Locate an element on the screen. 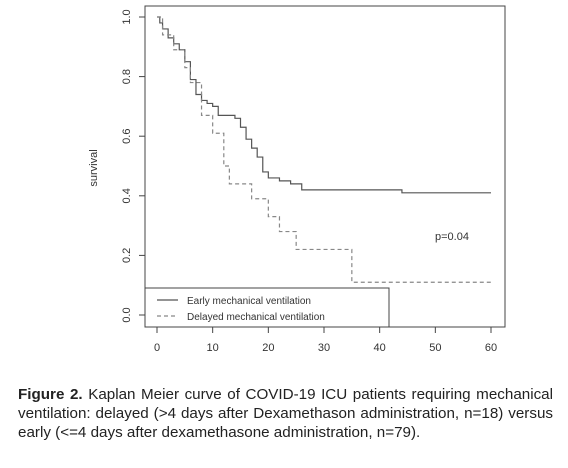 Image resolution: width=568 pixels, height=468 pixels. y-tick-label: 0.0 is located at coordinates (127, 314).